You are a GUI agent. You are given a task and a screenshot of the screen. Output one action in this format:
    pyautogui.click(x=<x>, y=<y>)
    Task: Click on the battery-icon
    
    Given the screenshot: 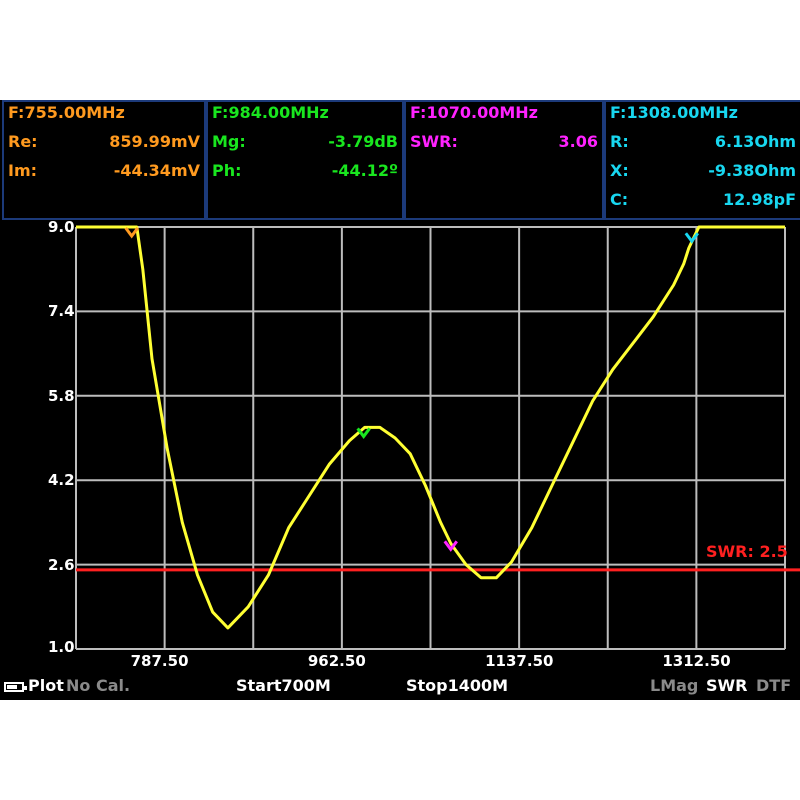 What is the action you would take?
    pyautogui.click(x=15, y=687)
    